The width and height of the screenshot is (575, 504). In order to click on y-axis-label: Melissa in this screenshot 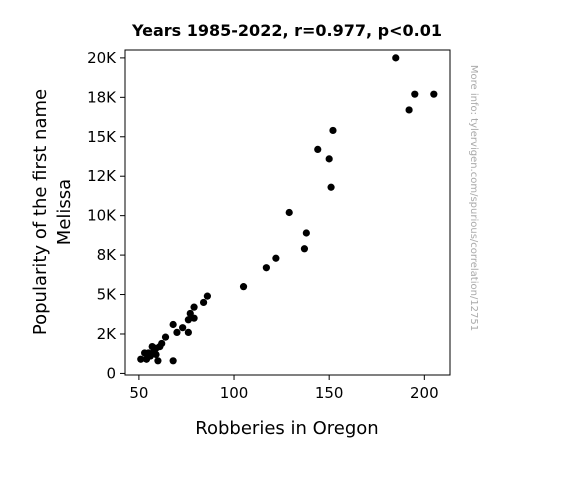, I will do `click(64, 212)`.